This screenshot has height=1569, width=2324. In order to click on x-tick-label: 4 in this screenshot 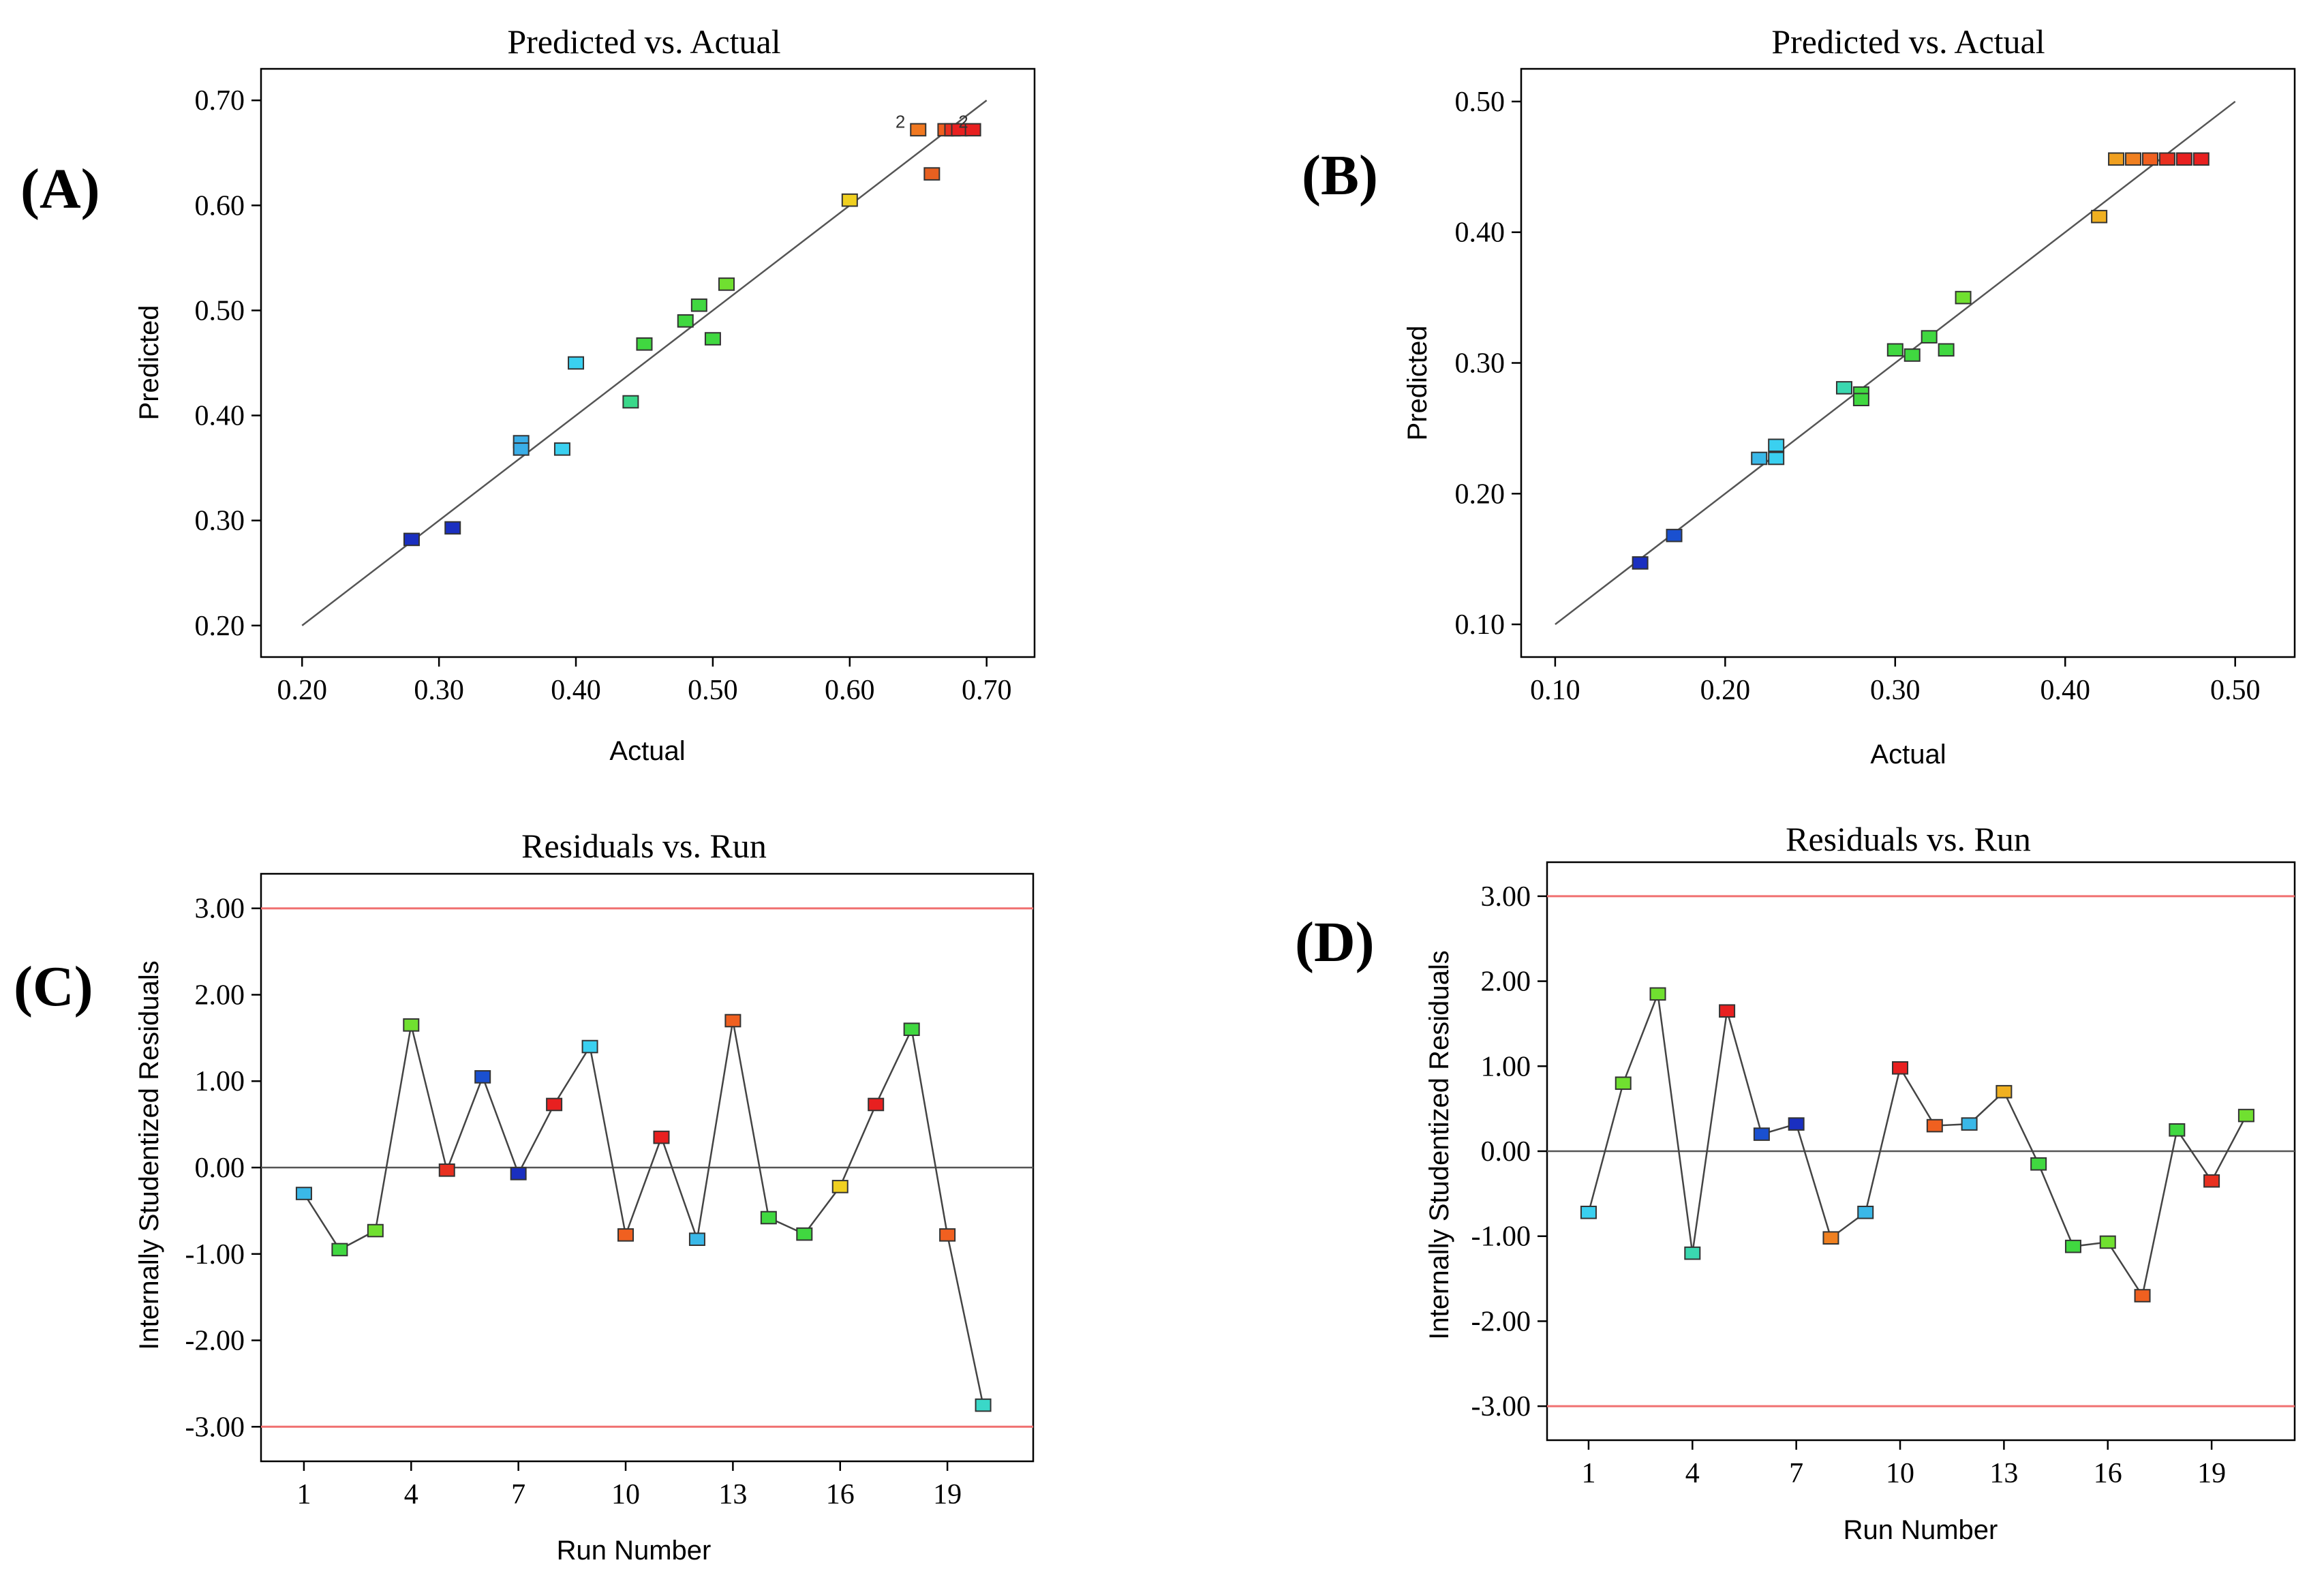, I will do `click(411, 1495)`.